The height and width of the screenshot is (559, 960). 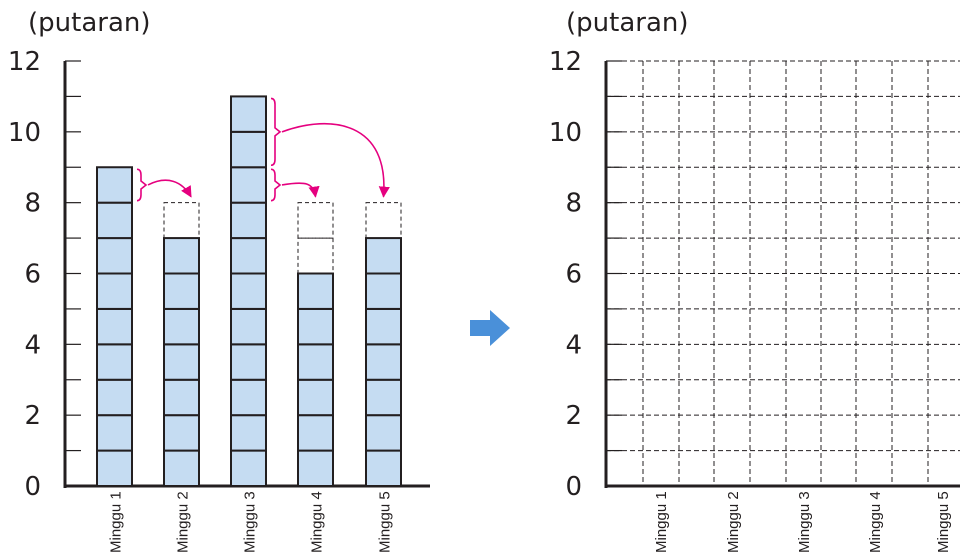 What do you see at coordinates (142, 185) in the screenshot?
I see `brace-minggu1` at bounding box center [142, 185].